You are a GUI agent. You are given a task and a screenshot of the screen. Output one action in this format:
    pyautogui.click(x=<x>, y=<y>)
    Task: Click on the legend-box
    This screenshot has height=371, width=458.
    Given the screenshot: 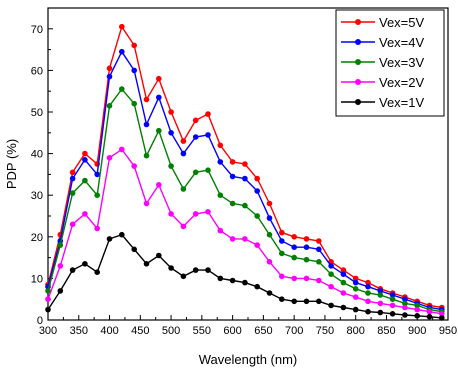 What is the action you would take?
    pyautogui.click(x=390, y=63)
    